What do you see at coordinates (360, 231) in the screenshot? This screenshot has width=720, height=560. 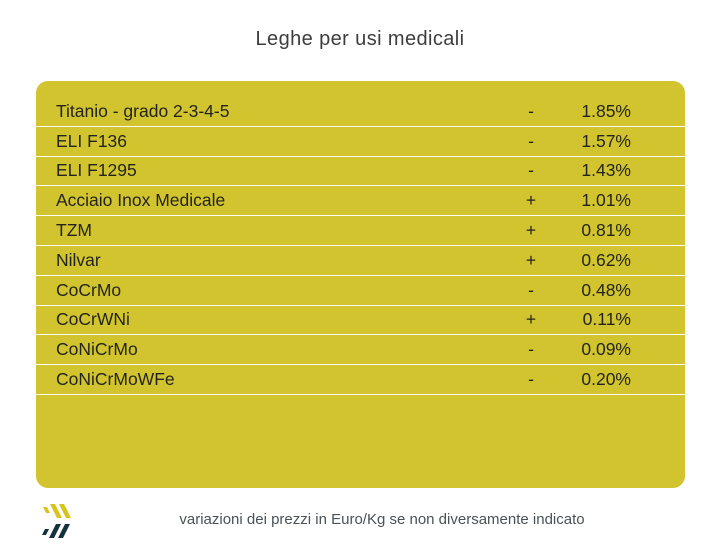 I see `table-row: TZM +0.81%` at bounding box center [360, 231].